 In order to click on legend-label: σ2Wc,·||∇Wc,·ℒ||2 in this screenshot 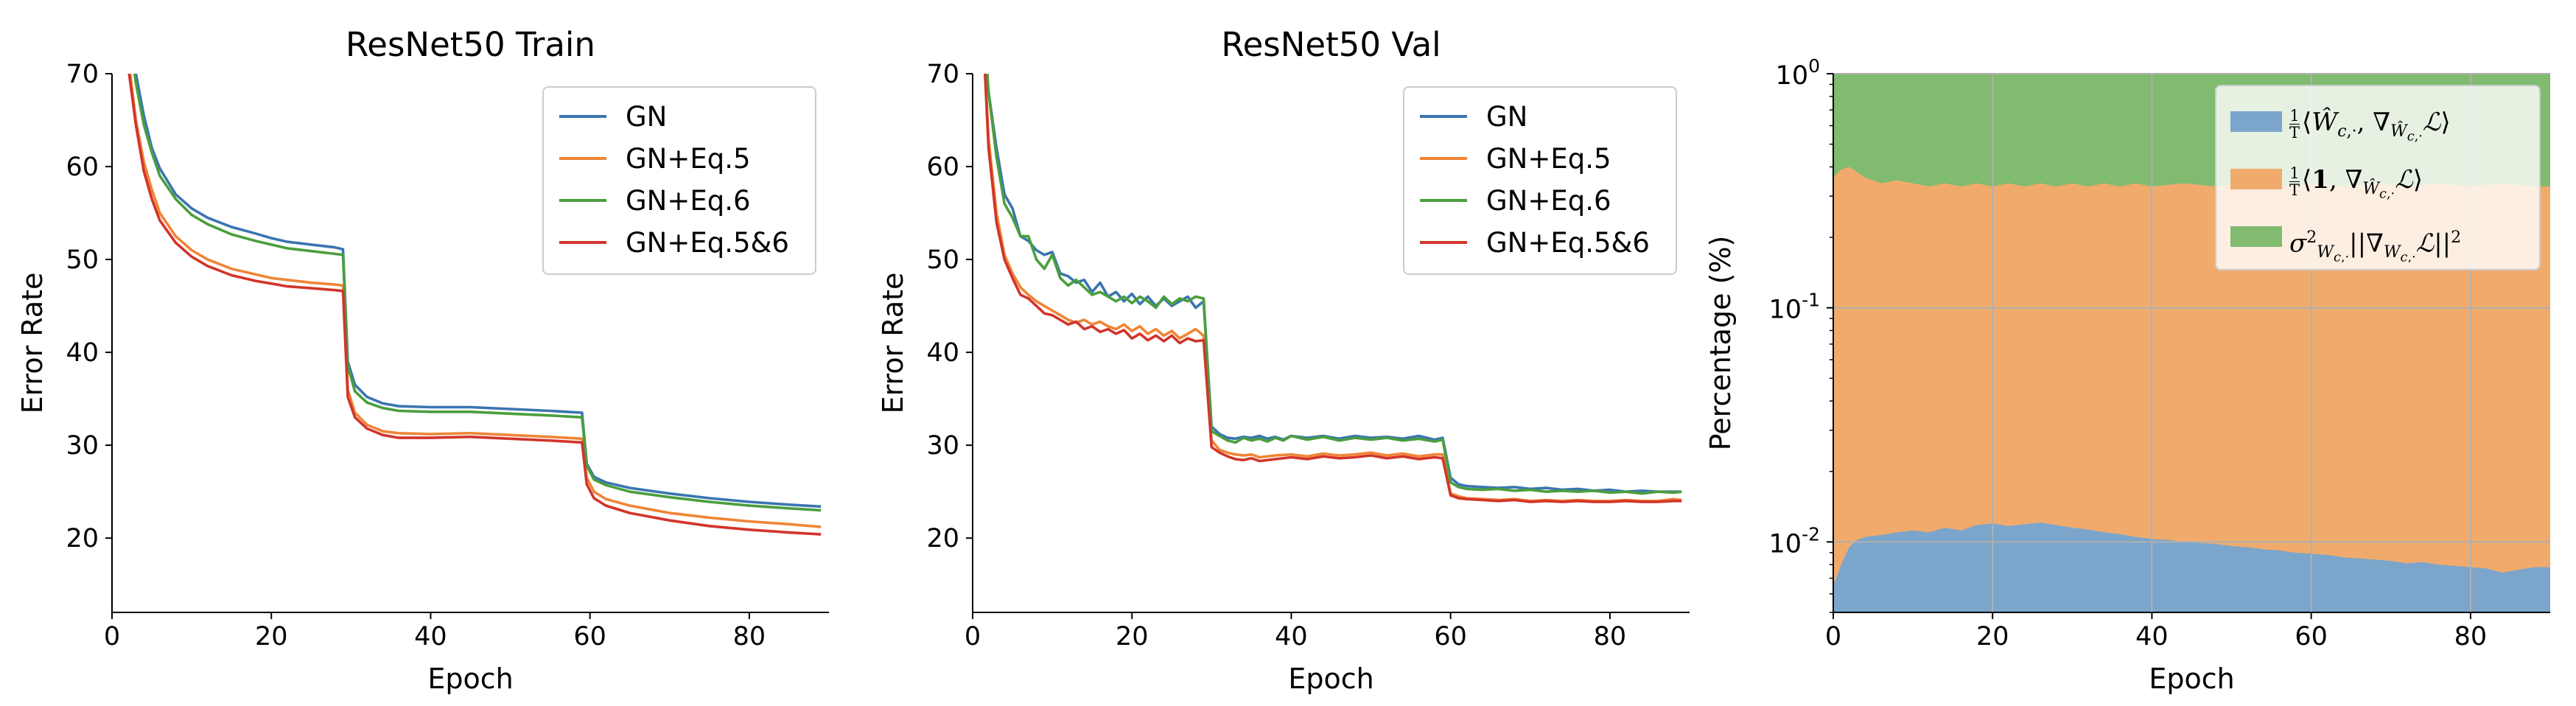, I will do `click(2375, 245)`.